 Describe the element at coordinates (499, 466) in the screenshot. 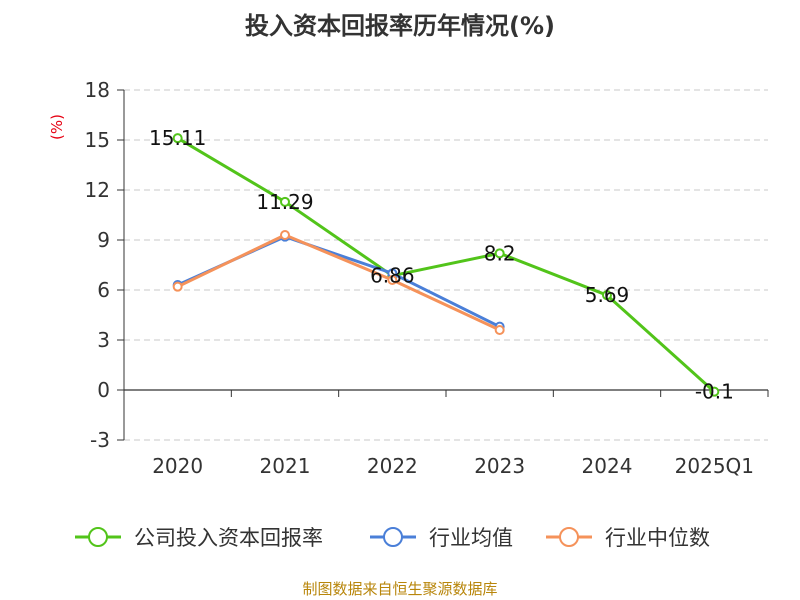

I see `x-tick-label: 2023` at that location.